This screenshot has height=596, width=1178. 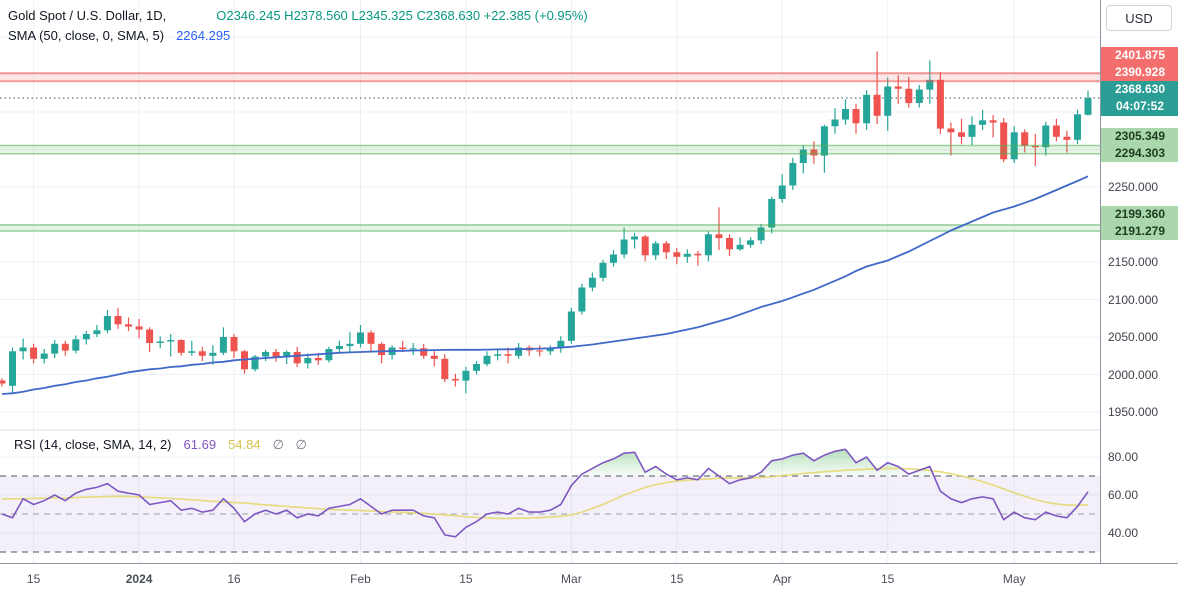 What do you see at coordinates (1133, 337) in the screenshot?
I see `price-tick-label: 2050.000` at bounding box center [1133, 337].